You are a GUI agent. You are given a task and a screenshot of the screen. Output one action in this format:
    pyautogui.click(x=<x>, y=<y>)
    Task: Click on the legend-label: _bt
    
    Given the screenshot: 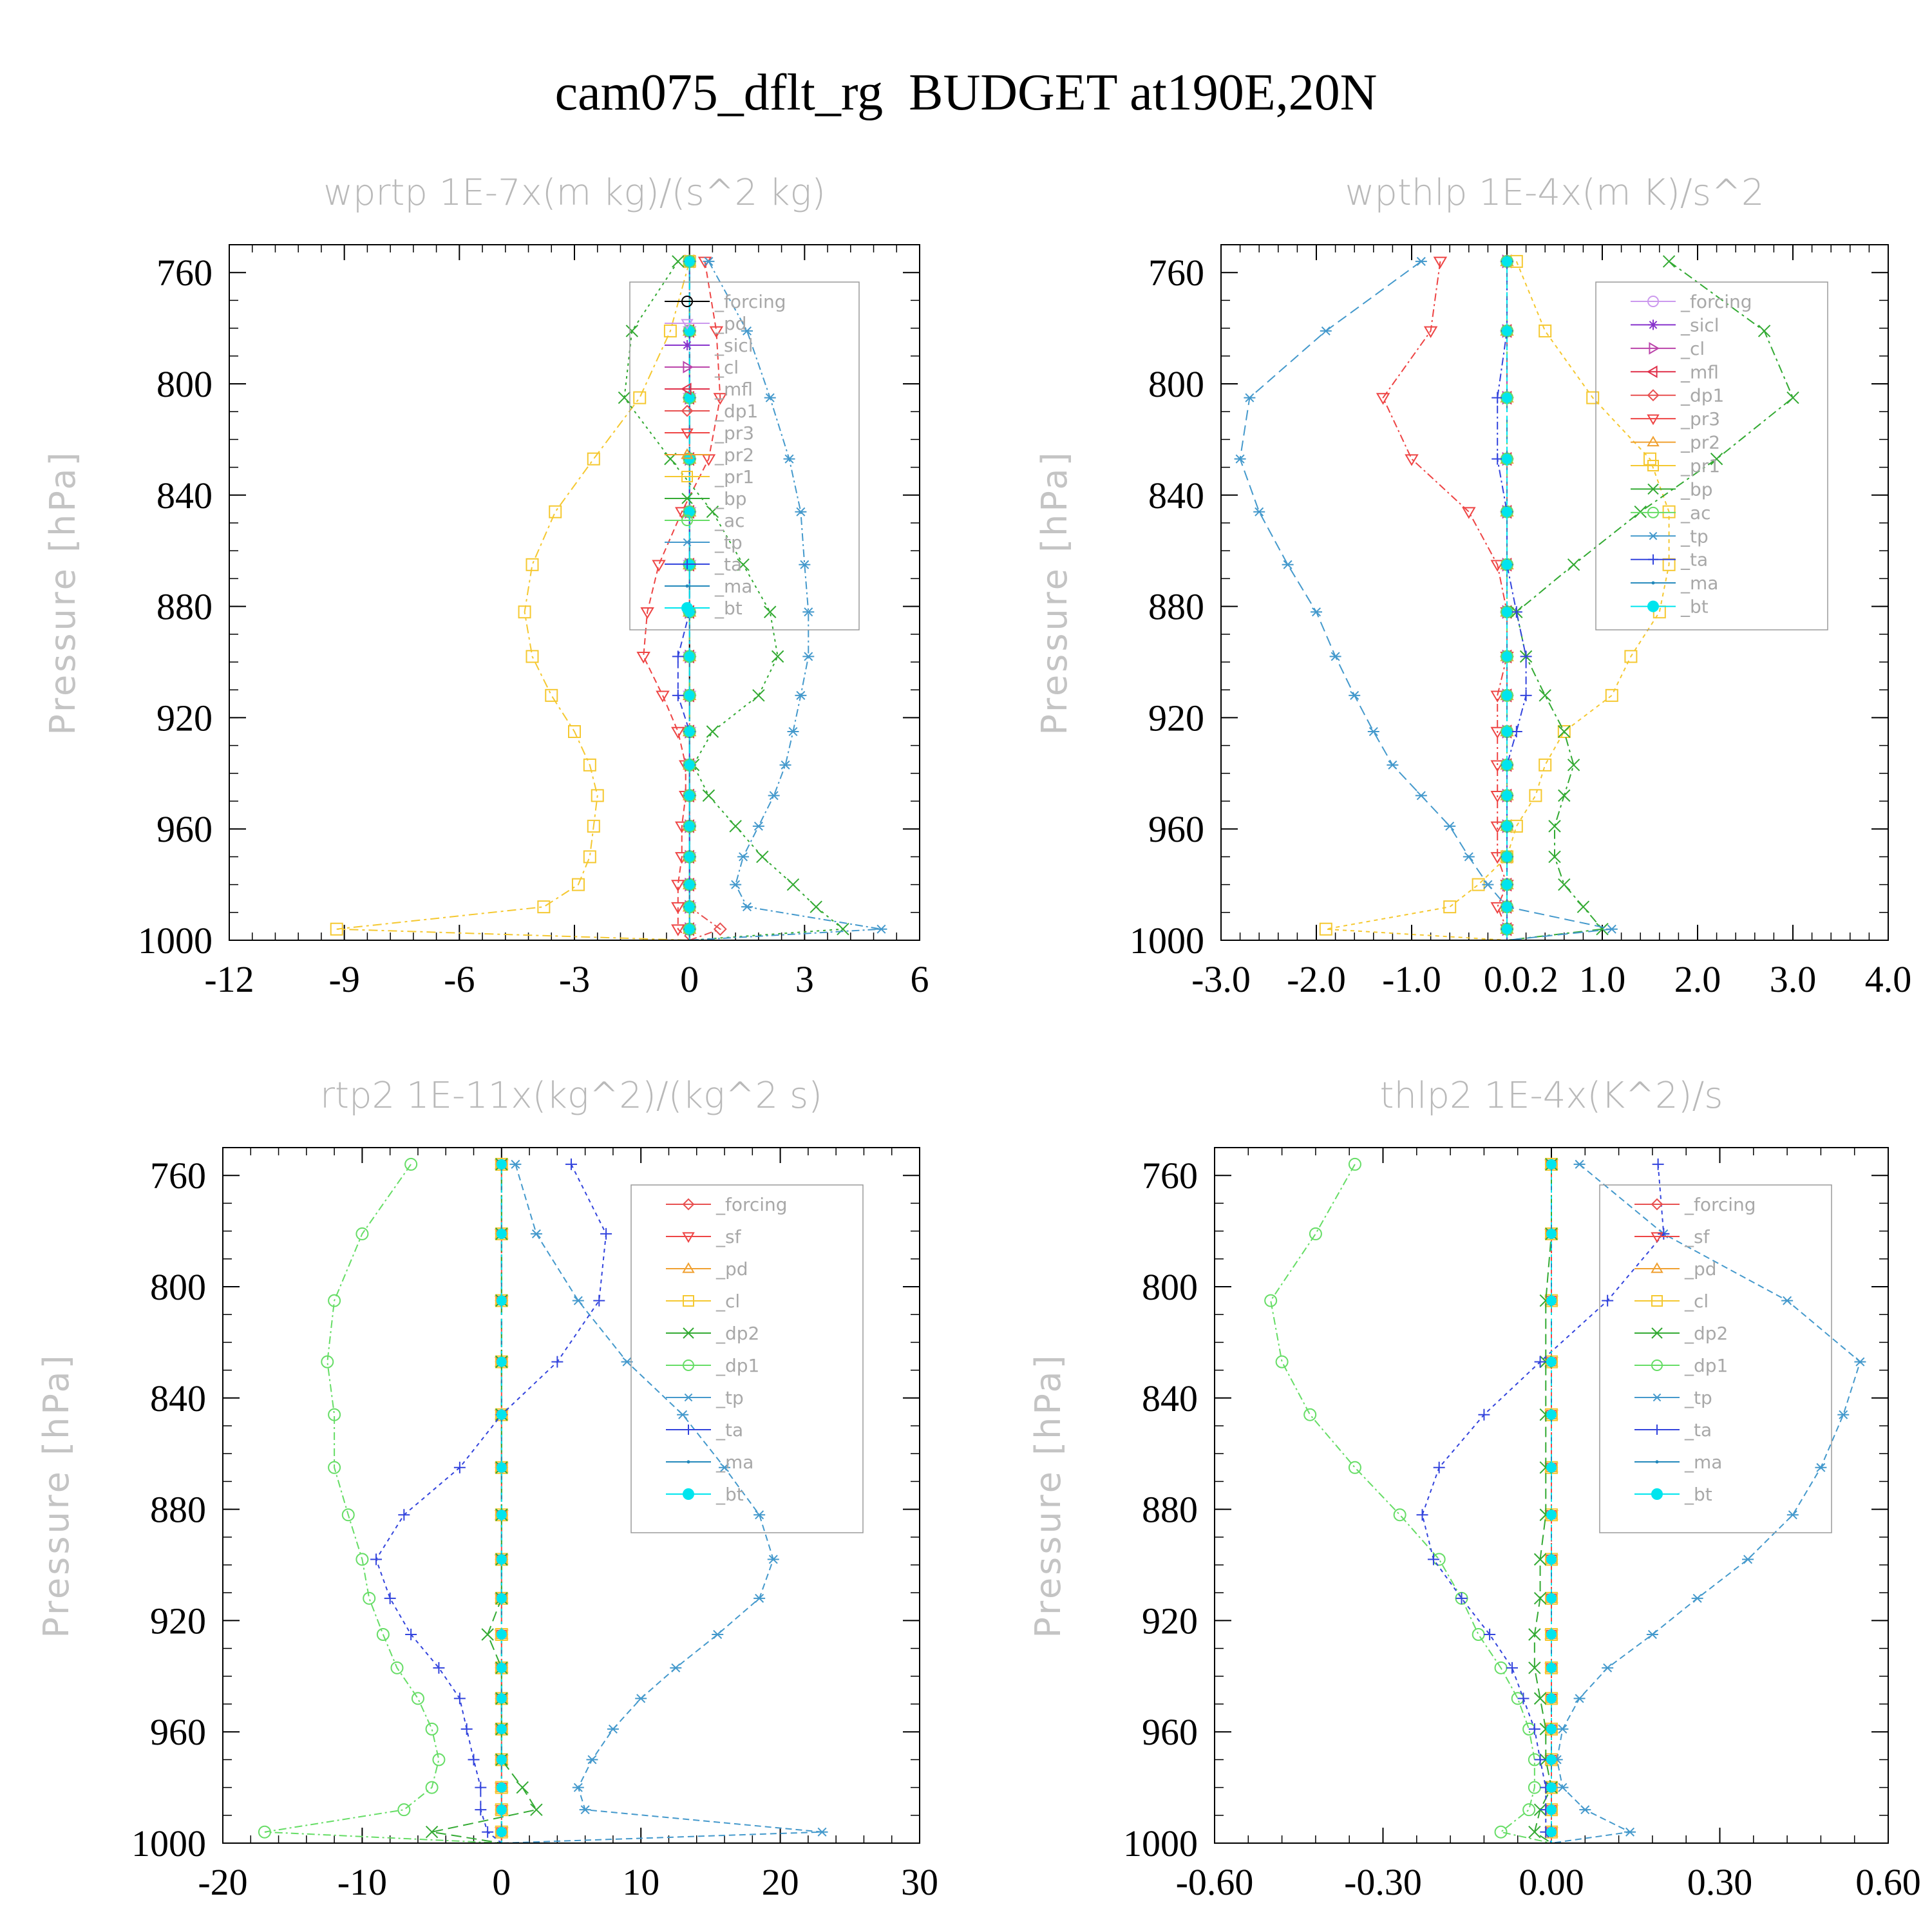 What is the action you would take?
    pyautogui.click(x=728, y=608)
    